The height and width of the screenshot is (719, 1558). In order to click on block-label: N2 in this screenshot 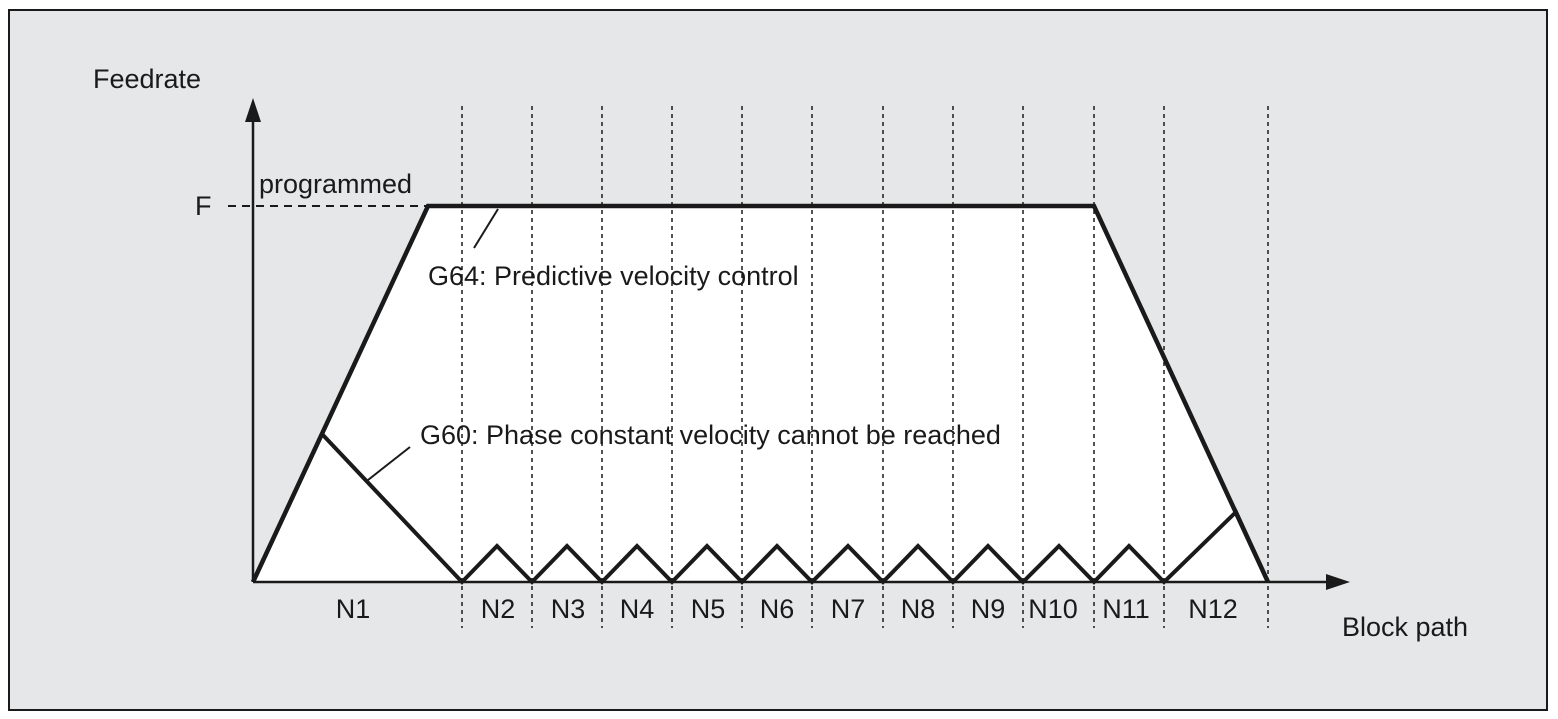, I will do `click(498, 609)`.